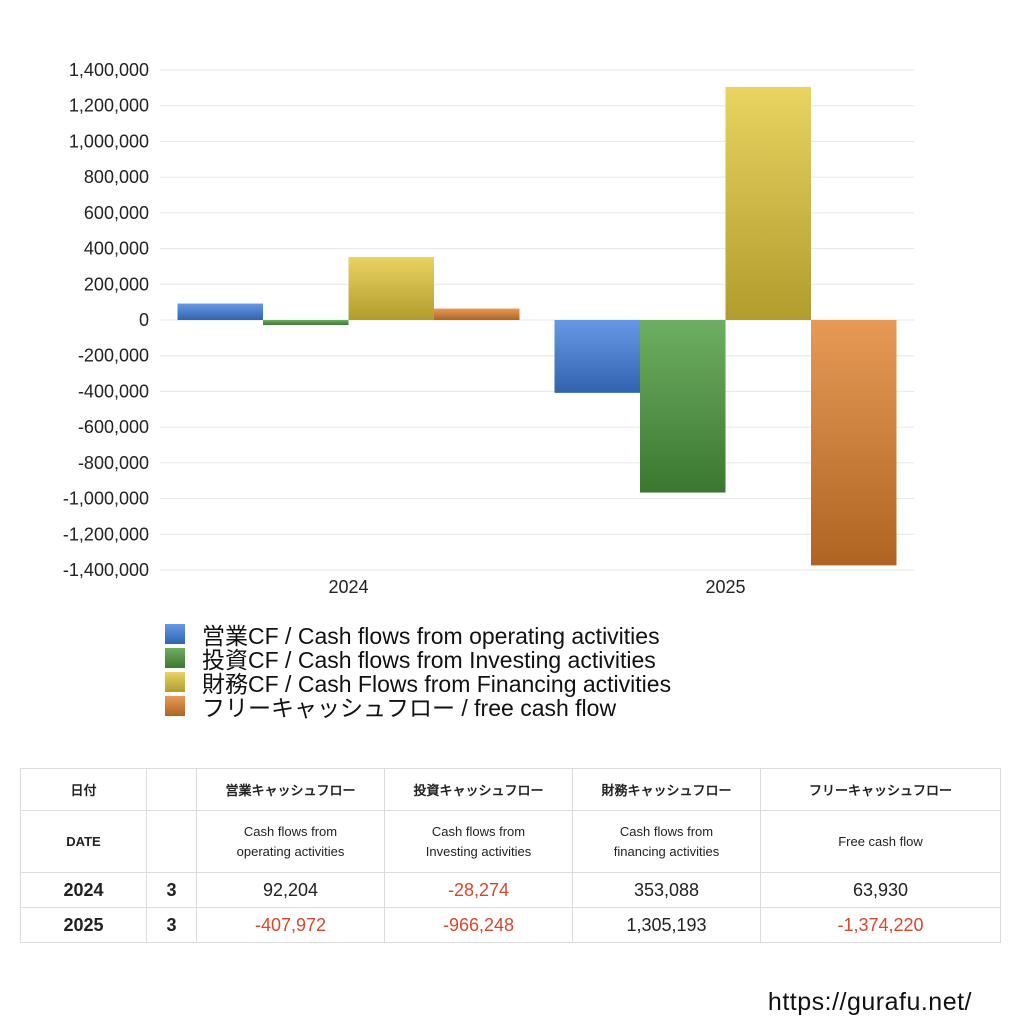 The height and width of the screenshot is (1024, 1024). What do you see at coordinates (113, 463) in the screenshot?
I see `y-tick-label: -800,000` at bounding box center [113, 463].